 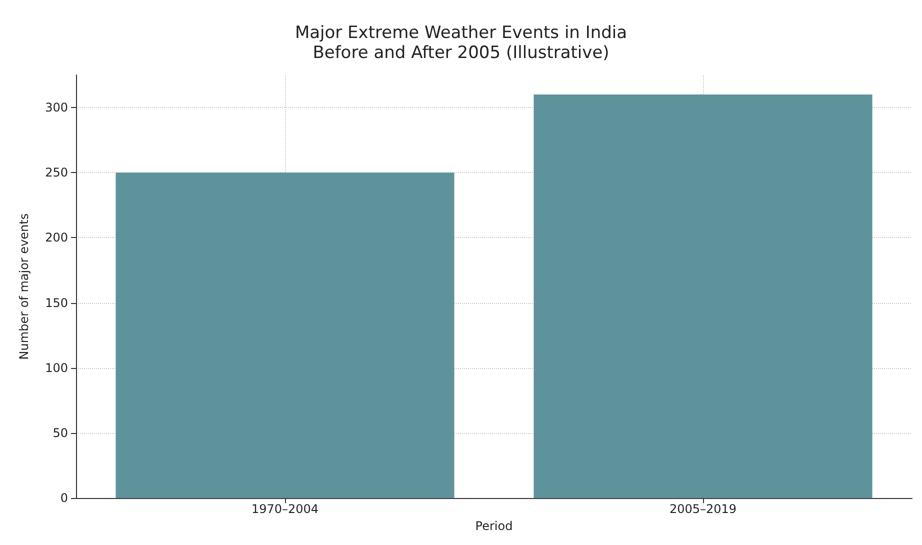 I want to click on y-axis-title: Number of major events, so click(x=24, y=286).